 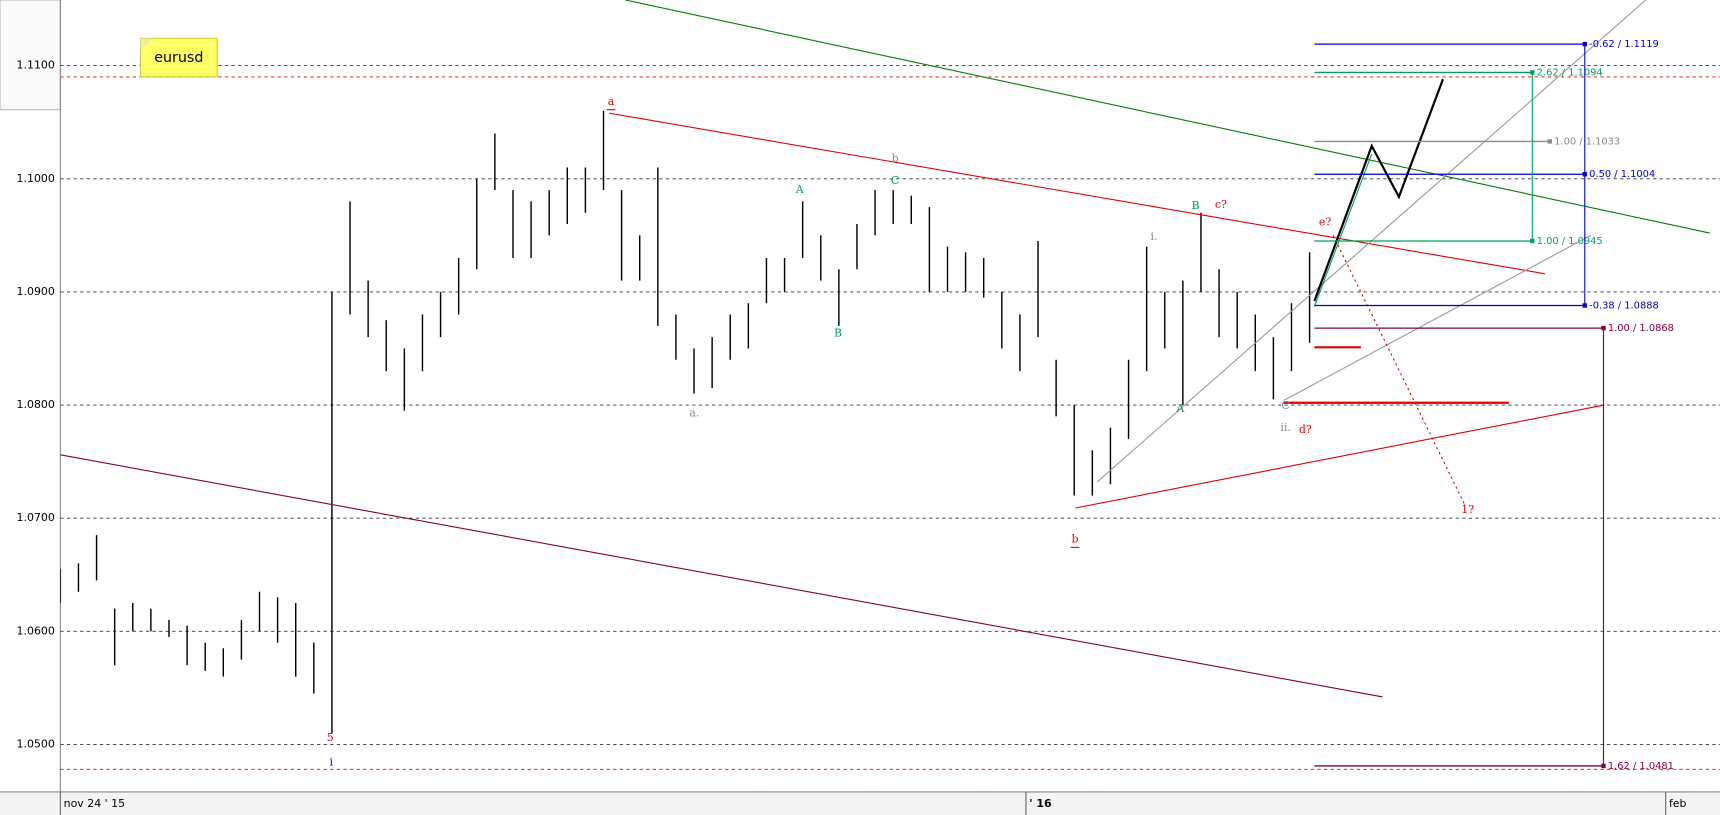 I want to click on y-tick-label: 1.1100, so click(x=36, y=65).